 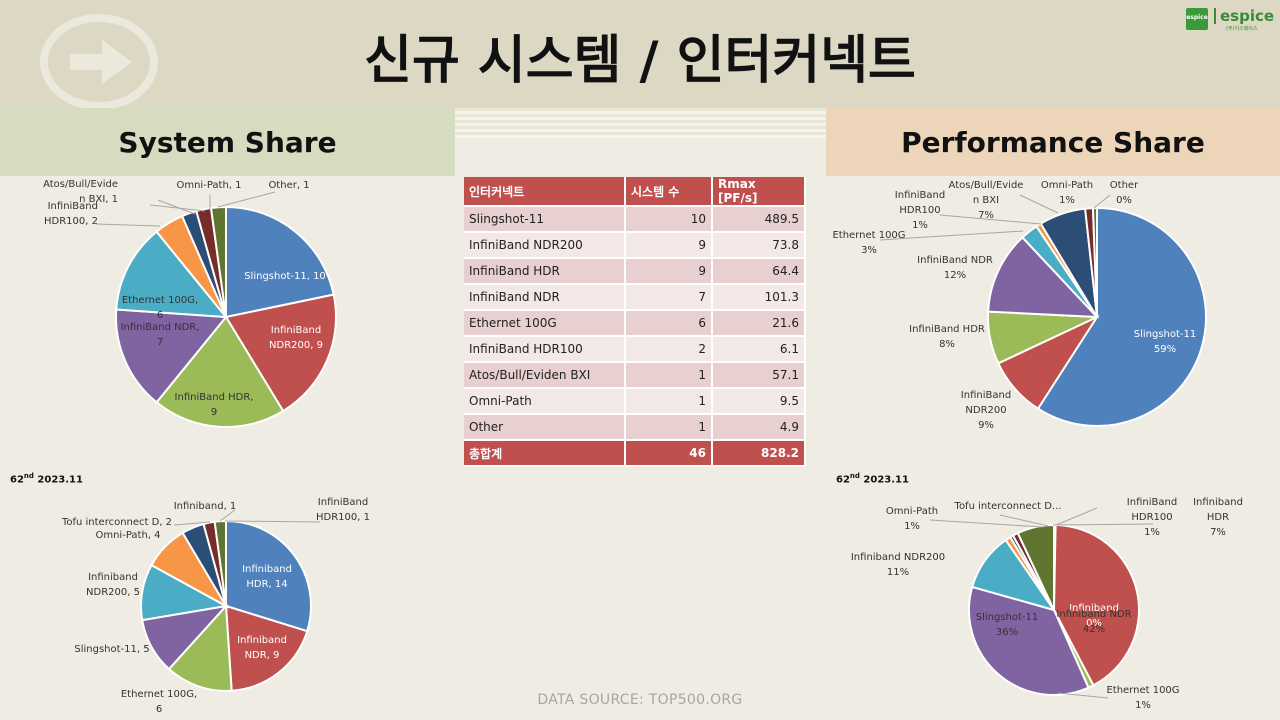 What do you see at coordinates (227, 142) in the screenshot?
I see `system-share-header: System Share` at bounding box center [227, 142].